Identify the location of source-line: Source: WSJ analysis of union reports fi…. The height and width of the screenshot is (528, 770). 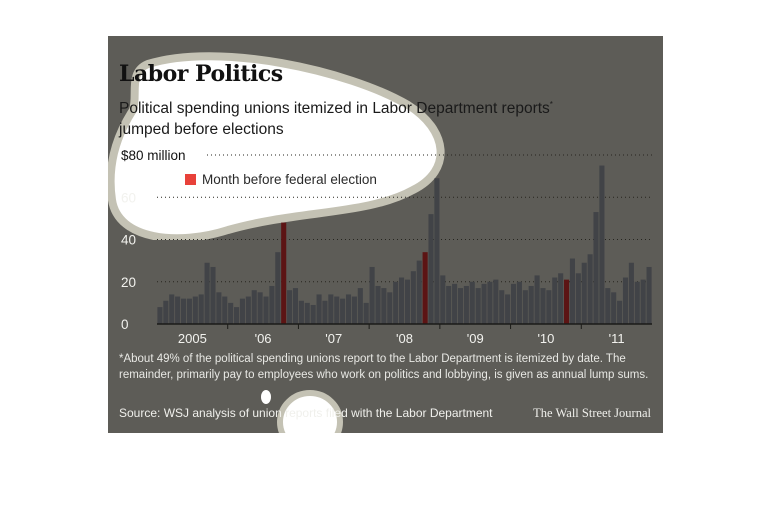
(306, 413).